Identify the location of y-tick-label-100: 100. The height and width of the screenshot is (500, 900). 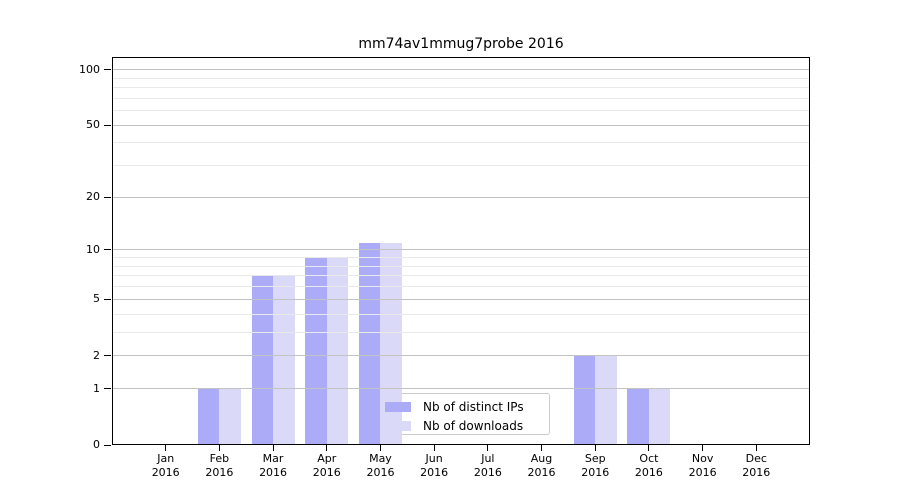
(89, 69).